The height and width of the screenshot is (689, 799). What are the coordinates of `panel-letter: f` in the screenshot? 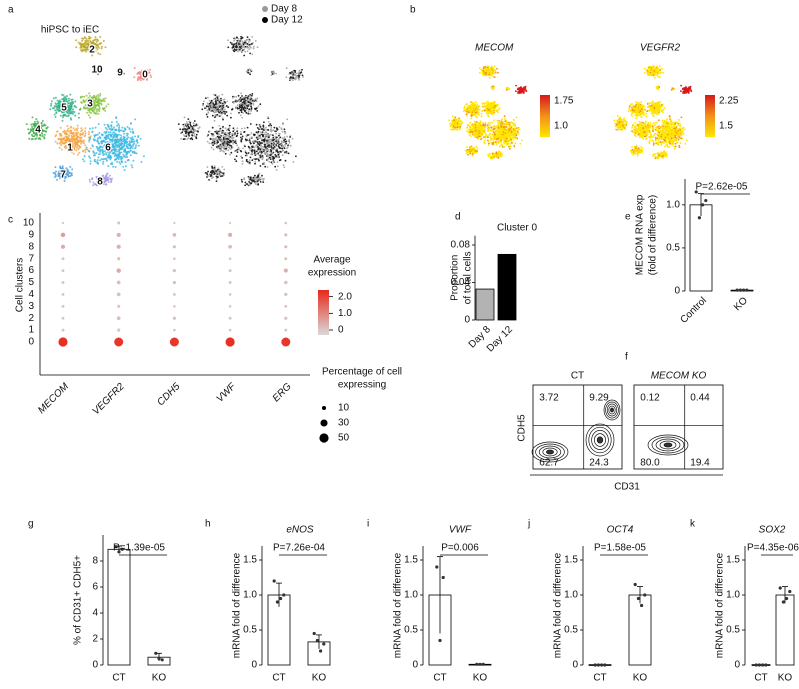 It's located at (626, 357).